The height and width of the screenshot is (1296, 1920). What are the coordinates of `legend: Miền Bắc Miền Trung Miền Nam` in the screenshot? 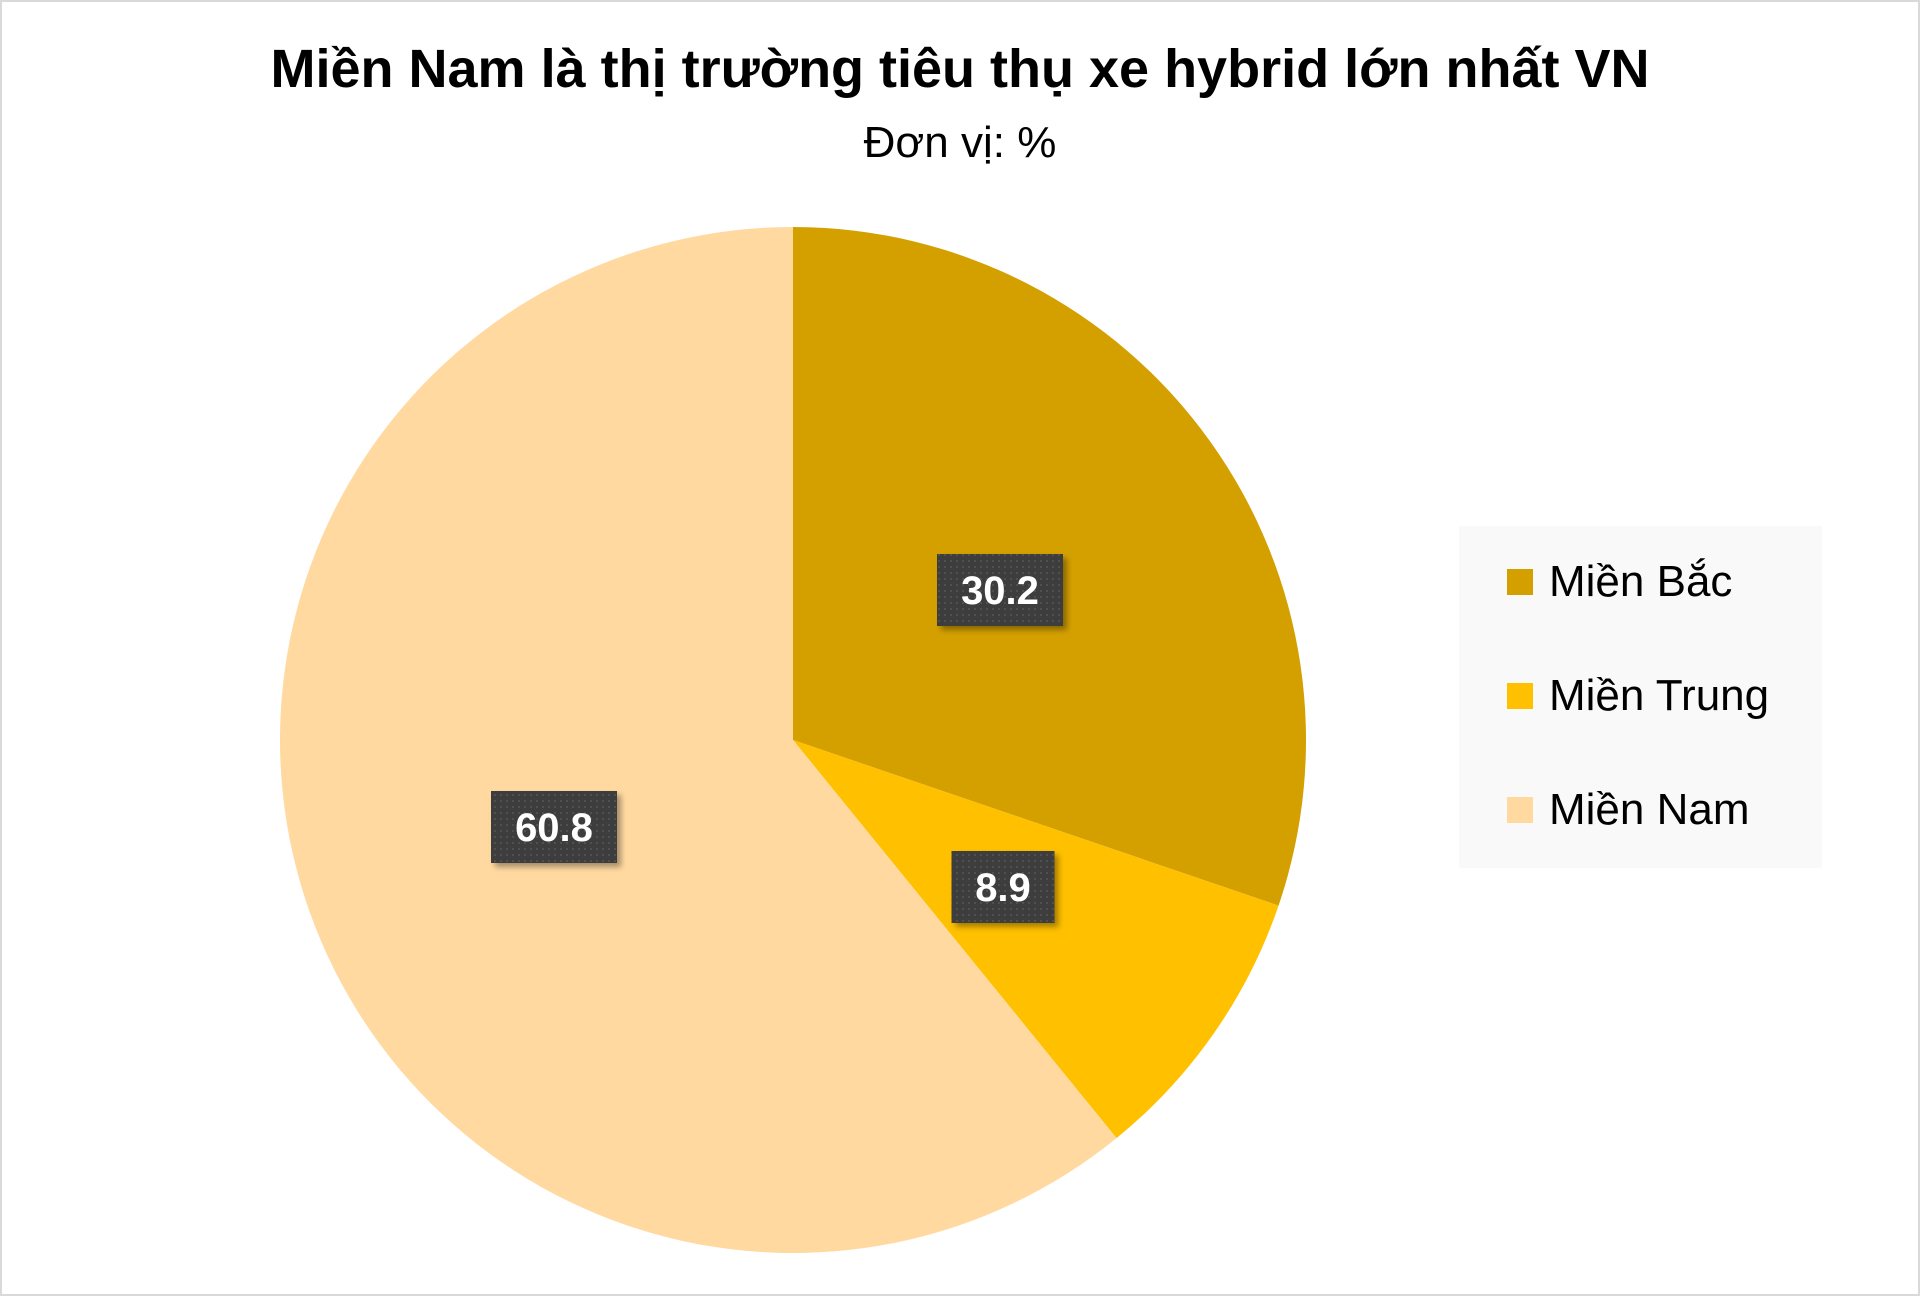 It's located at (1640, 697).